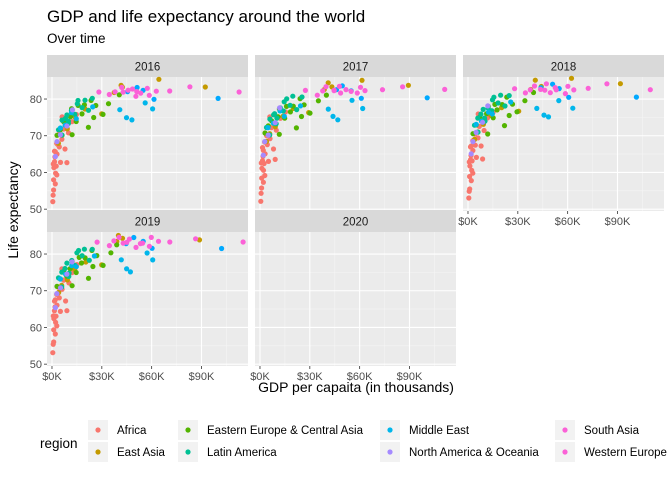  I want to click on facet-strip-label: 2017, so click(356, 68).